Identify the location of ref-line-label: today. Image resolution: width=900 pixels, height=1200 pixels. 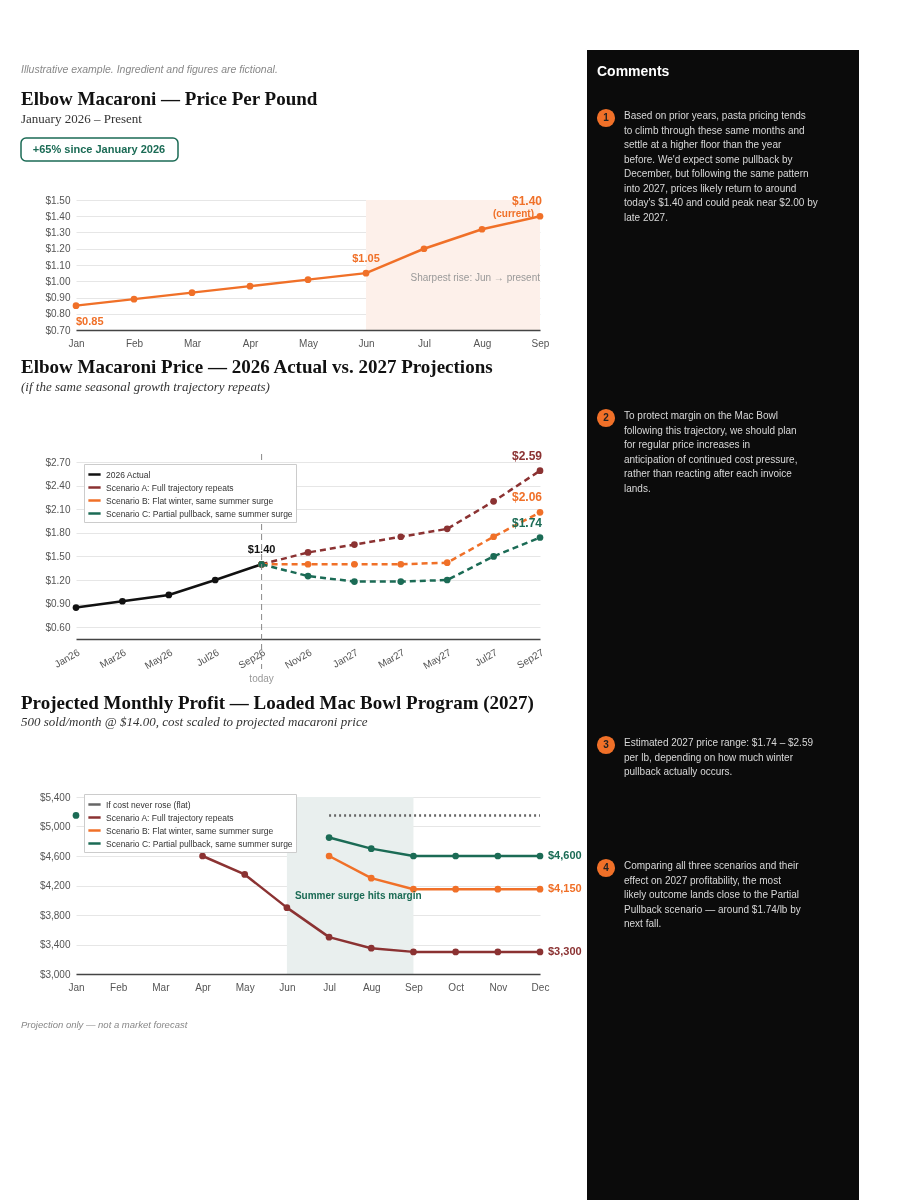
(261, 678).